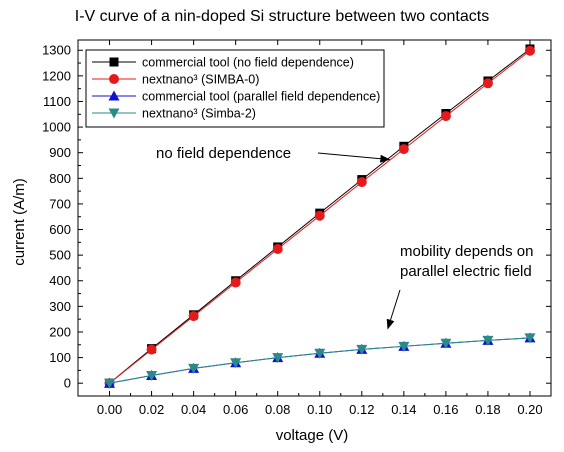 Image resolution: width=564 pixels, height=452 pixels. What do you see at coordinates (60, 280) in the screenshot?
I see `y-tick-label: 400` at bounding box center [60, 280].